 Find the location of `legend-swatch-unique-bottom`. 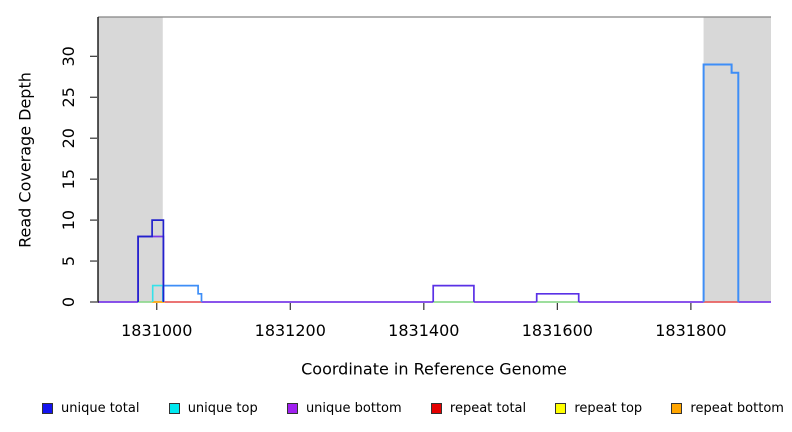

legend-swatch-unique-bottom is located at coordinates (292, 408).